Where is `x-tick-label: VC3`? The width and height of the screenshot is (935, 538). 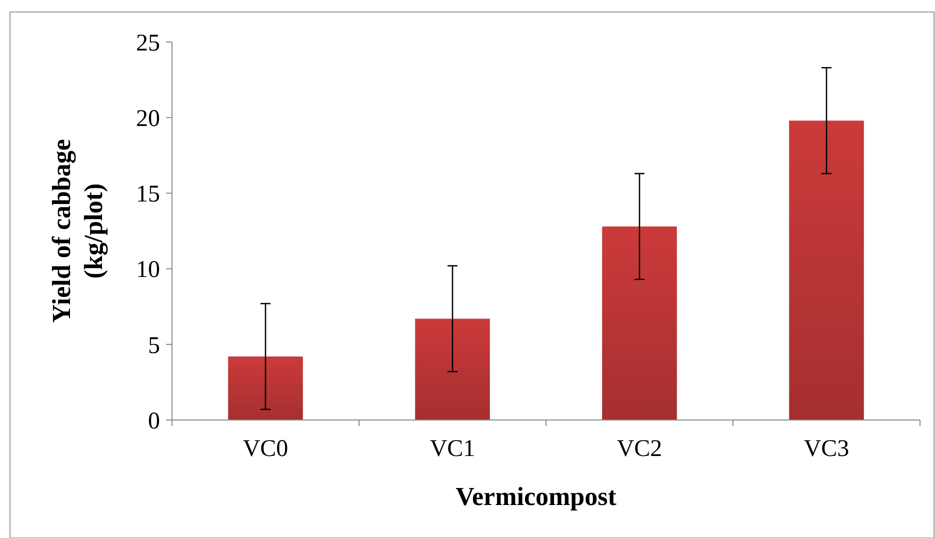 x-tick-label: VC3 is located at coordinates (827, 449).